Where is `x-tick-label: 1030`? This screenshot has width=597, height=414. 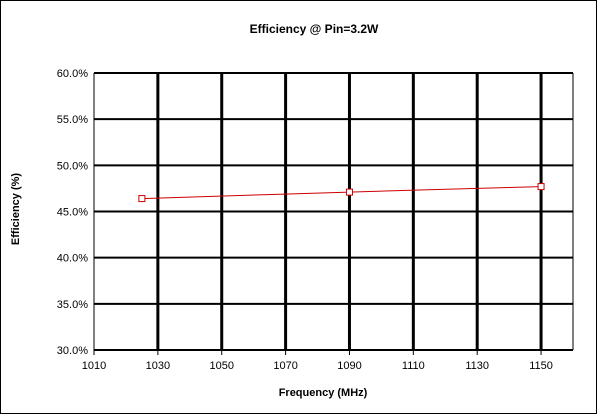 x-tick-label: 1030 is located at coordinates (158, 366).